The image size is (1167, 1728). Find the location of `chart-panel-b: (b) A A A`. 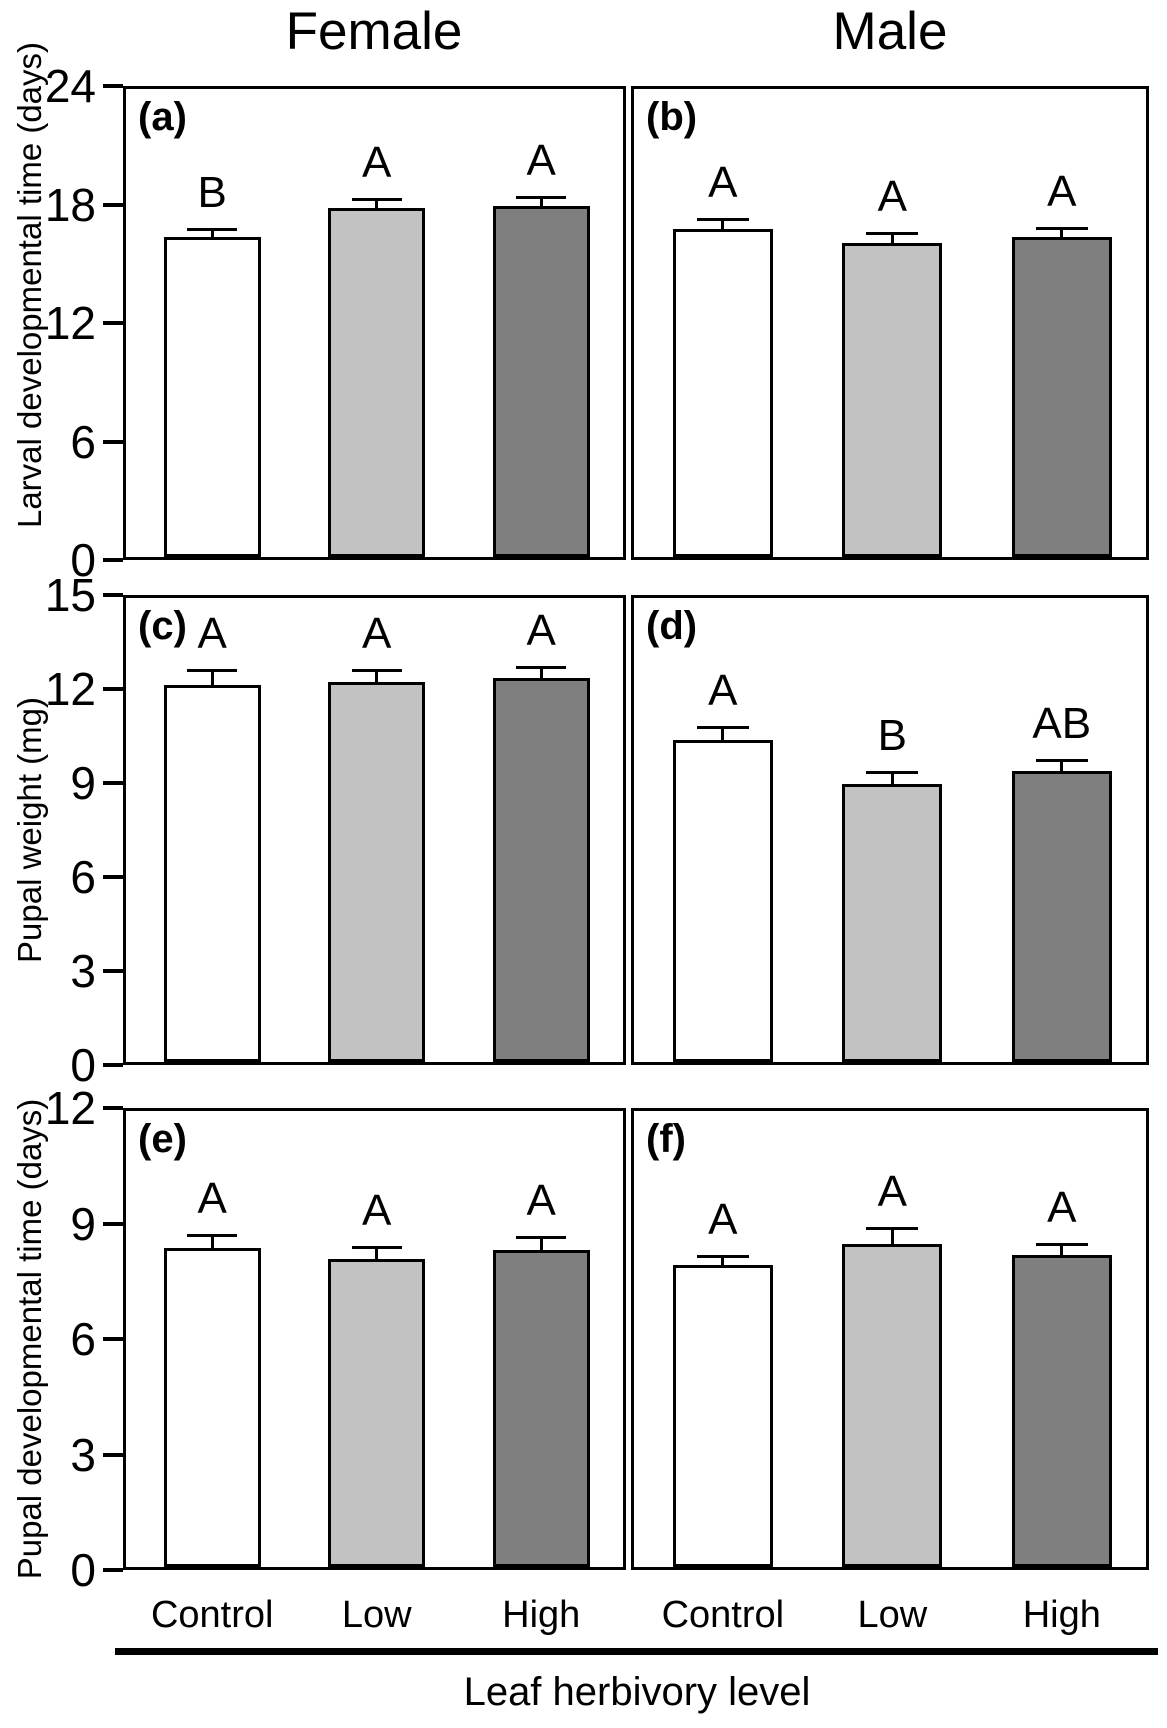

chart-panel-b: (b) A A A is located at coordinates (890, 323).